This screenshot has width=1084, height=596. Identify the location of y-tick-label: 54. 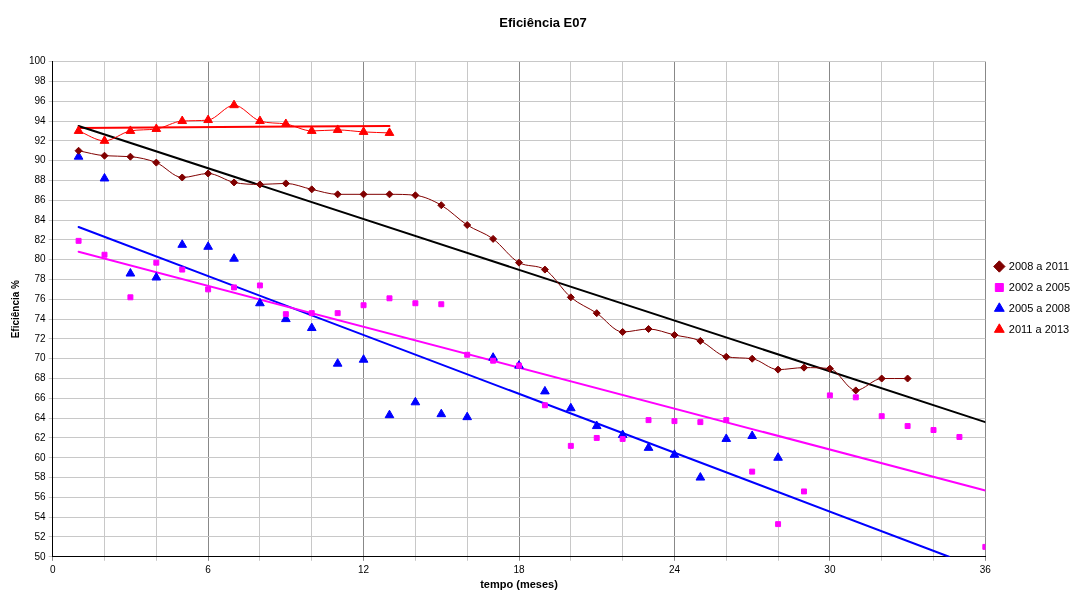
(40, 516).